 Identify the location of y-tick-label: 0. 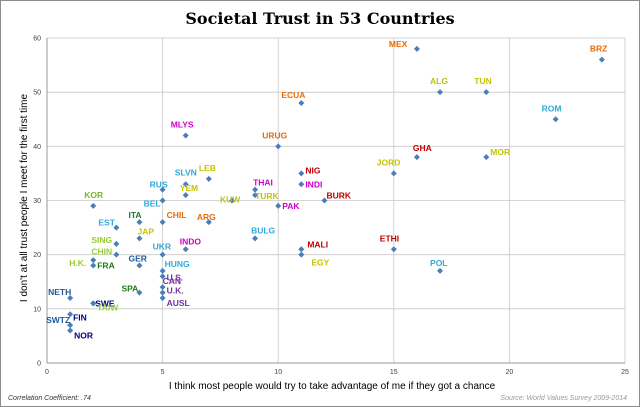
(39, 364).